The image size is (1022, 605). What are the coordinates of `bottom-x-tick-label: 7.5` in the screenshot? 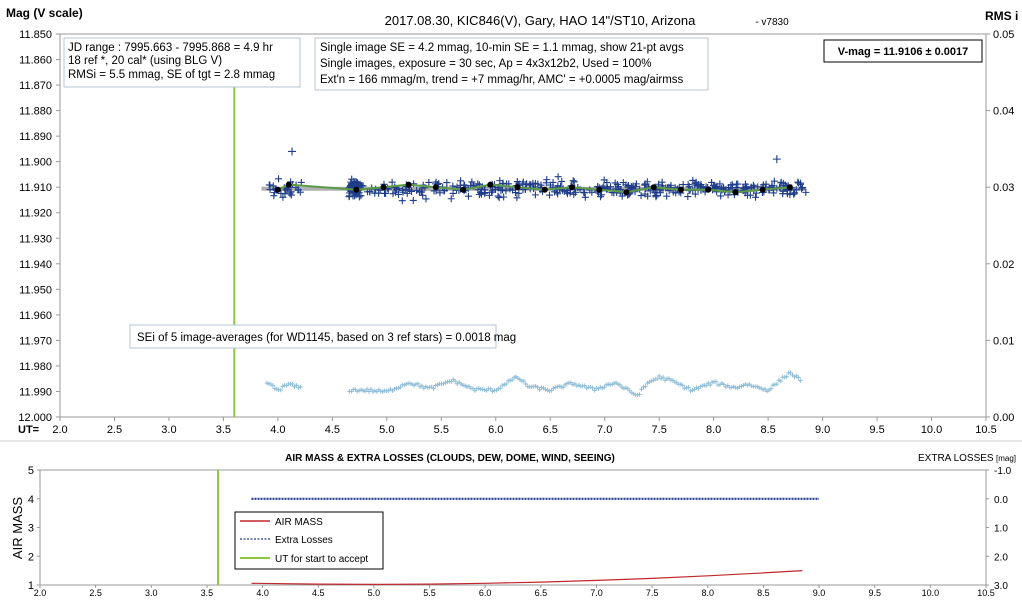 It's located at (652, 593).